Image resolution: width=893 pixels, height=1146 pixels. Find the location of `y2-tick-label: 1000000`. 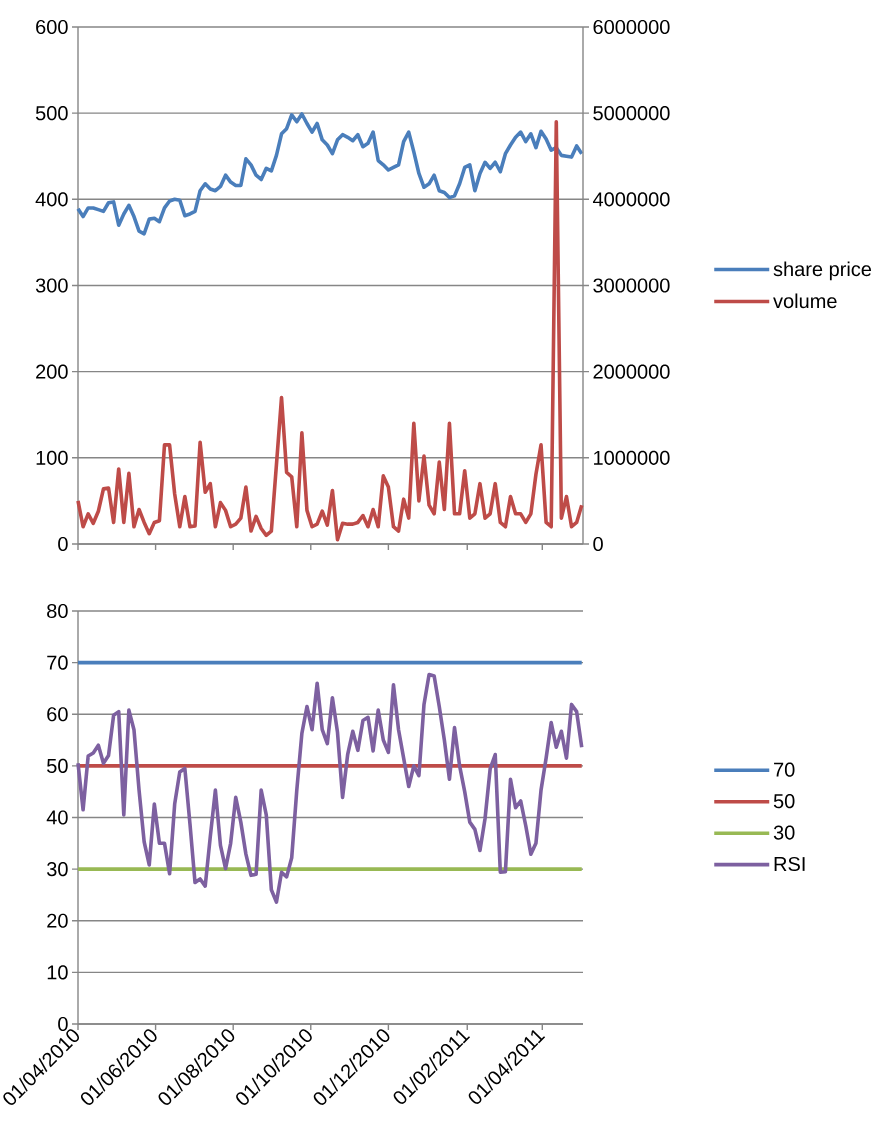

y2-tick-label: 1000000 is located at coordinates (632, 457).